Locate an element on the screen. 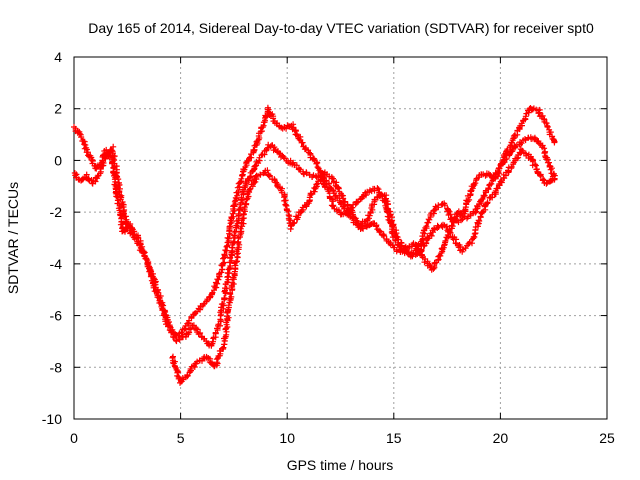  y-tick-label: 0 is located at coordinates (58, 160).